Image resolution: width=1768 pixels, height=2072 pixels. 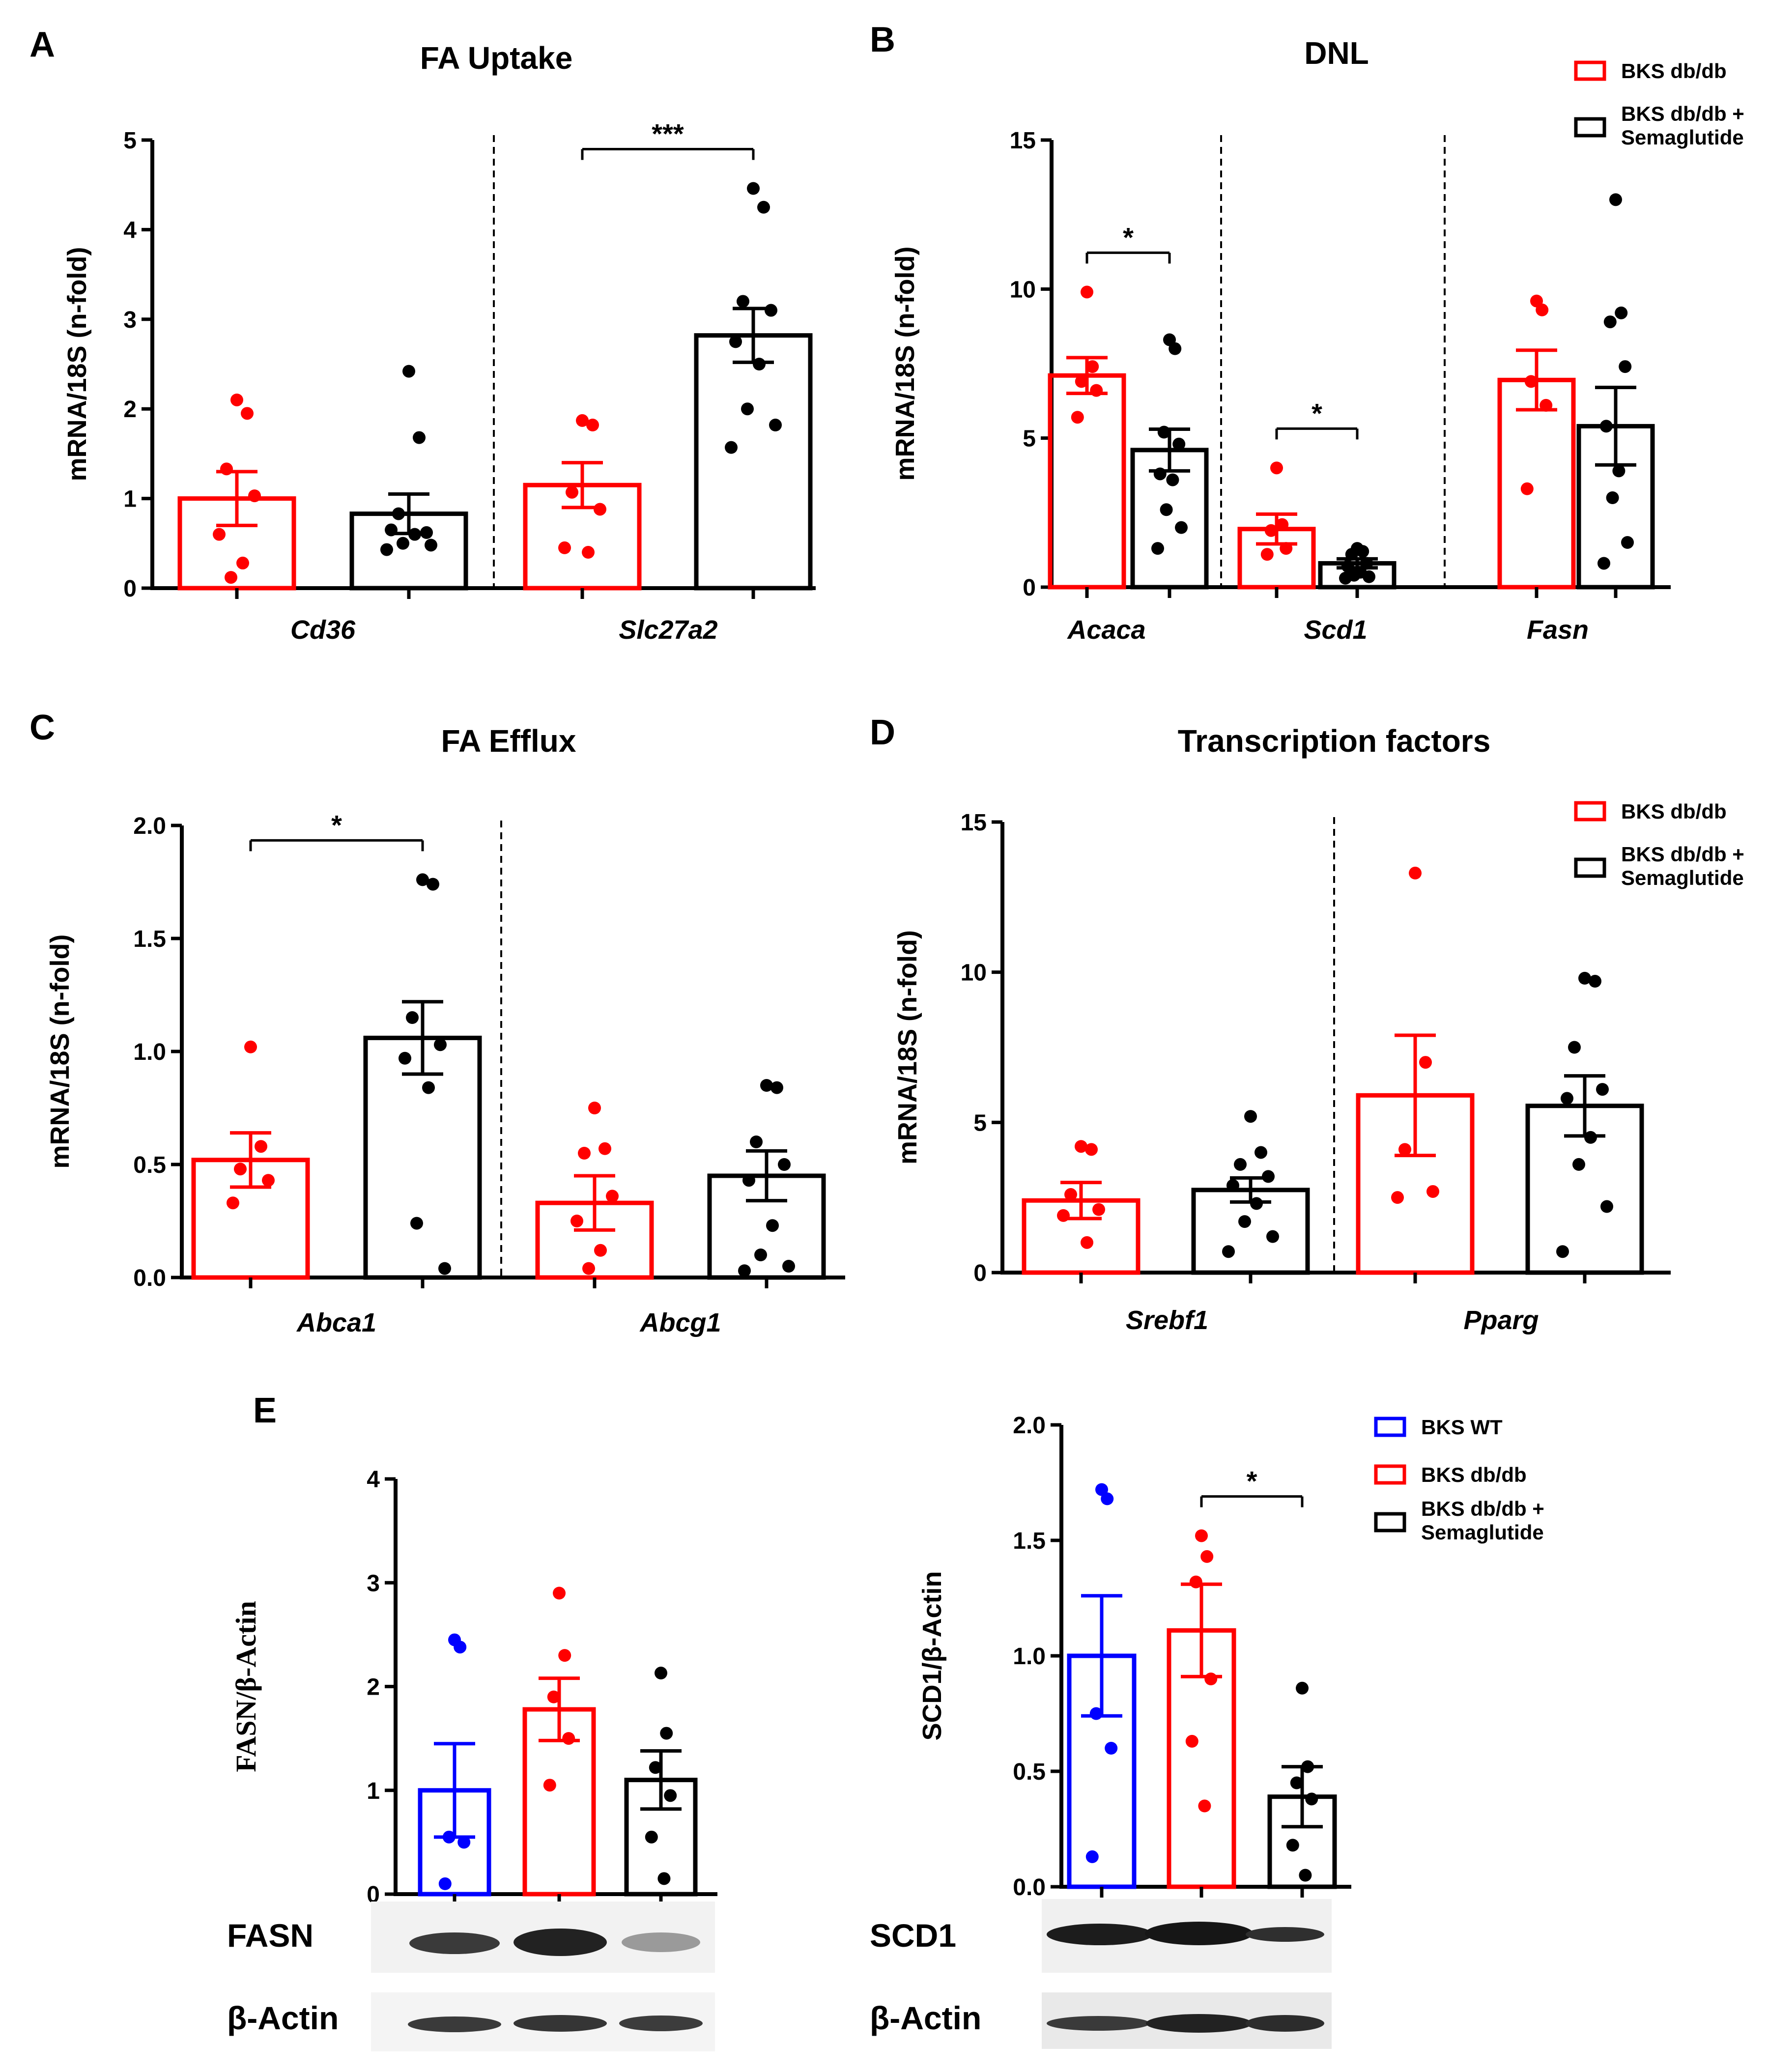 What do you see at coordinates (1199, 1933) in the screenshot?
I see `scd1-band-dbdb` at bounding box center [1199, 1933].